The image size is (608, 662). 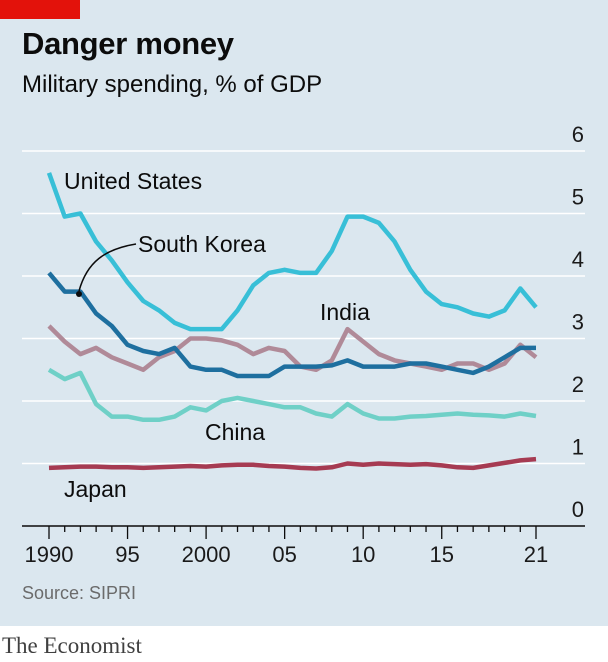 What do you see at coordinates (127, 554) in the screenshot?
I see `x-tick-label-1995: 95` at bounding box center [127, 554].